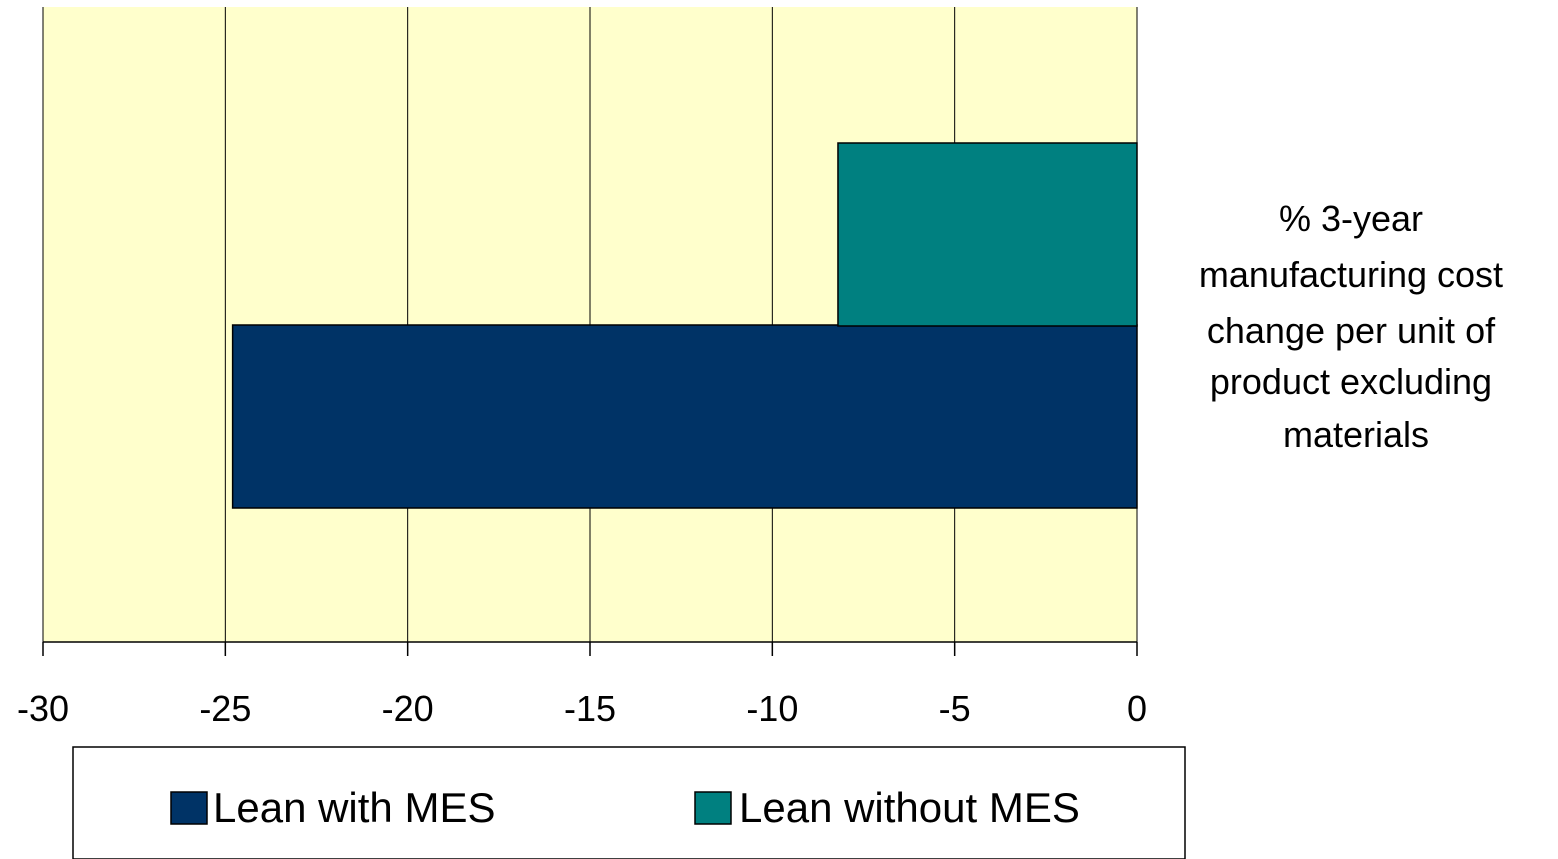 Image resolution: width=1558 pixels, height=859 pixels. Describe the element at coordinates (189, 808) in the screenshot. I see `legend-swatch-lean-with-mes` at that location.